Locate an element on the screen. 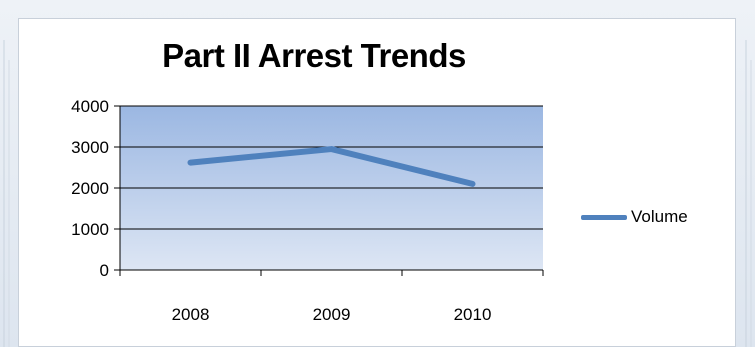 The image size is (755, 347). x-axis-ticks: 2008 2009 2010 is located at coordinates (331, 297).